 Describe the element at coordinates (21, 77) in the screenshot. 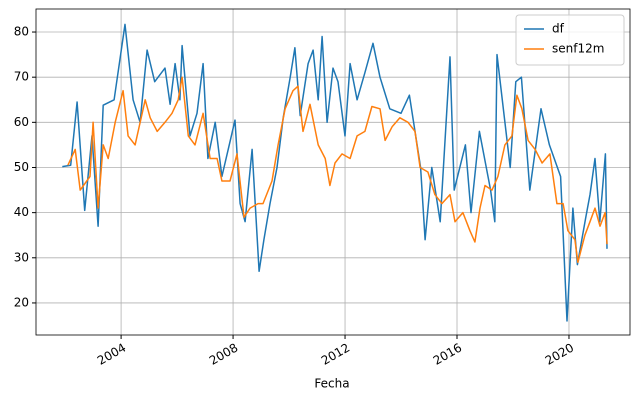

I see `y-tick-label: 70` at that location.